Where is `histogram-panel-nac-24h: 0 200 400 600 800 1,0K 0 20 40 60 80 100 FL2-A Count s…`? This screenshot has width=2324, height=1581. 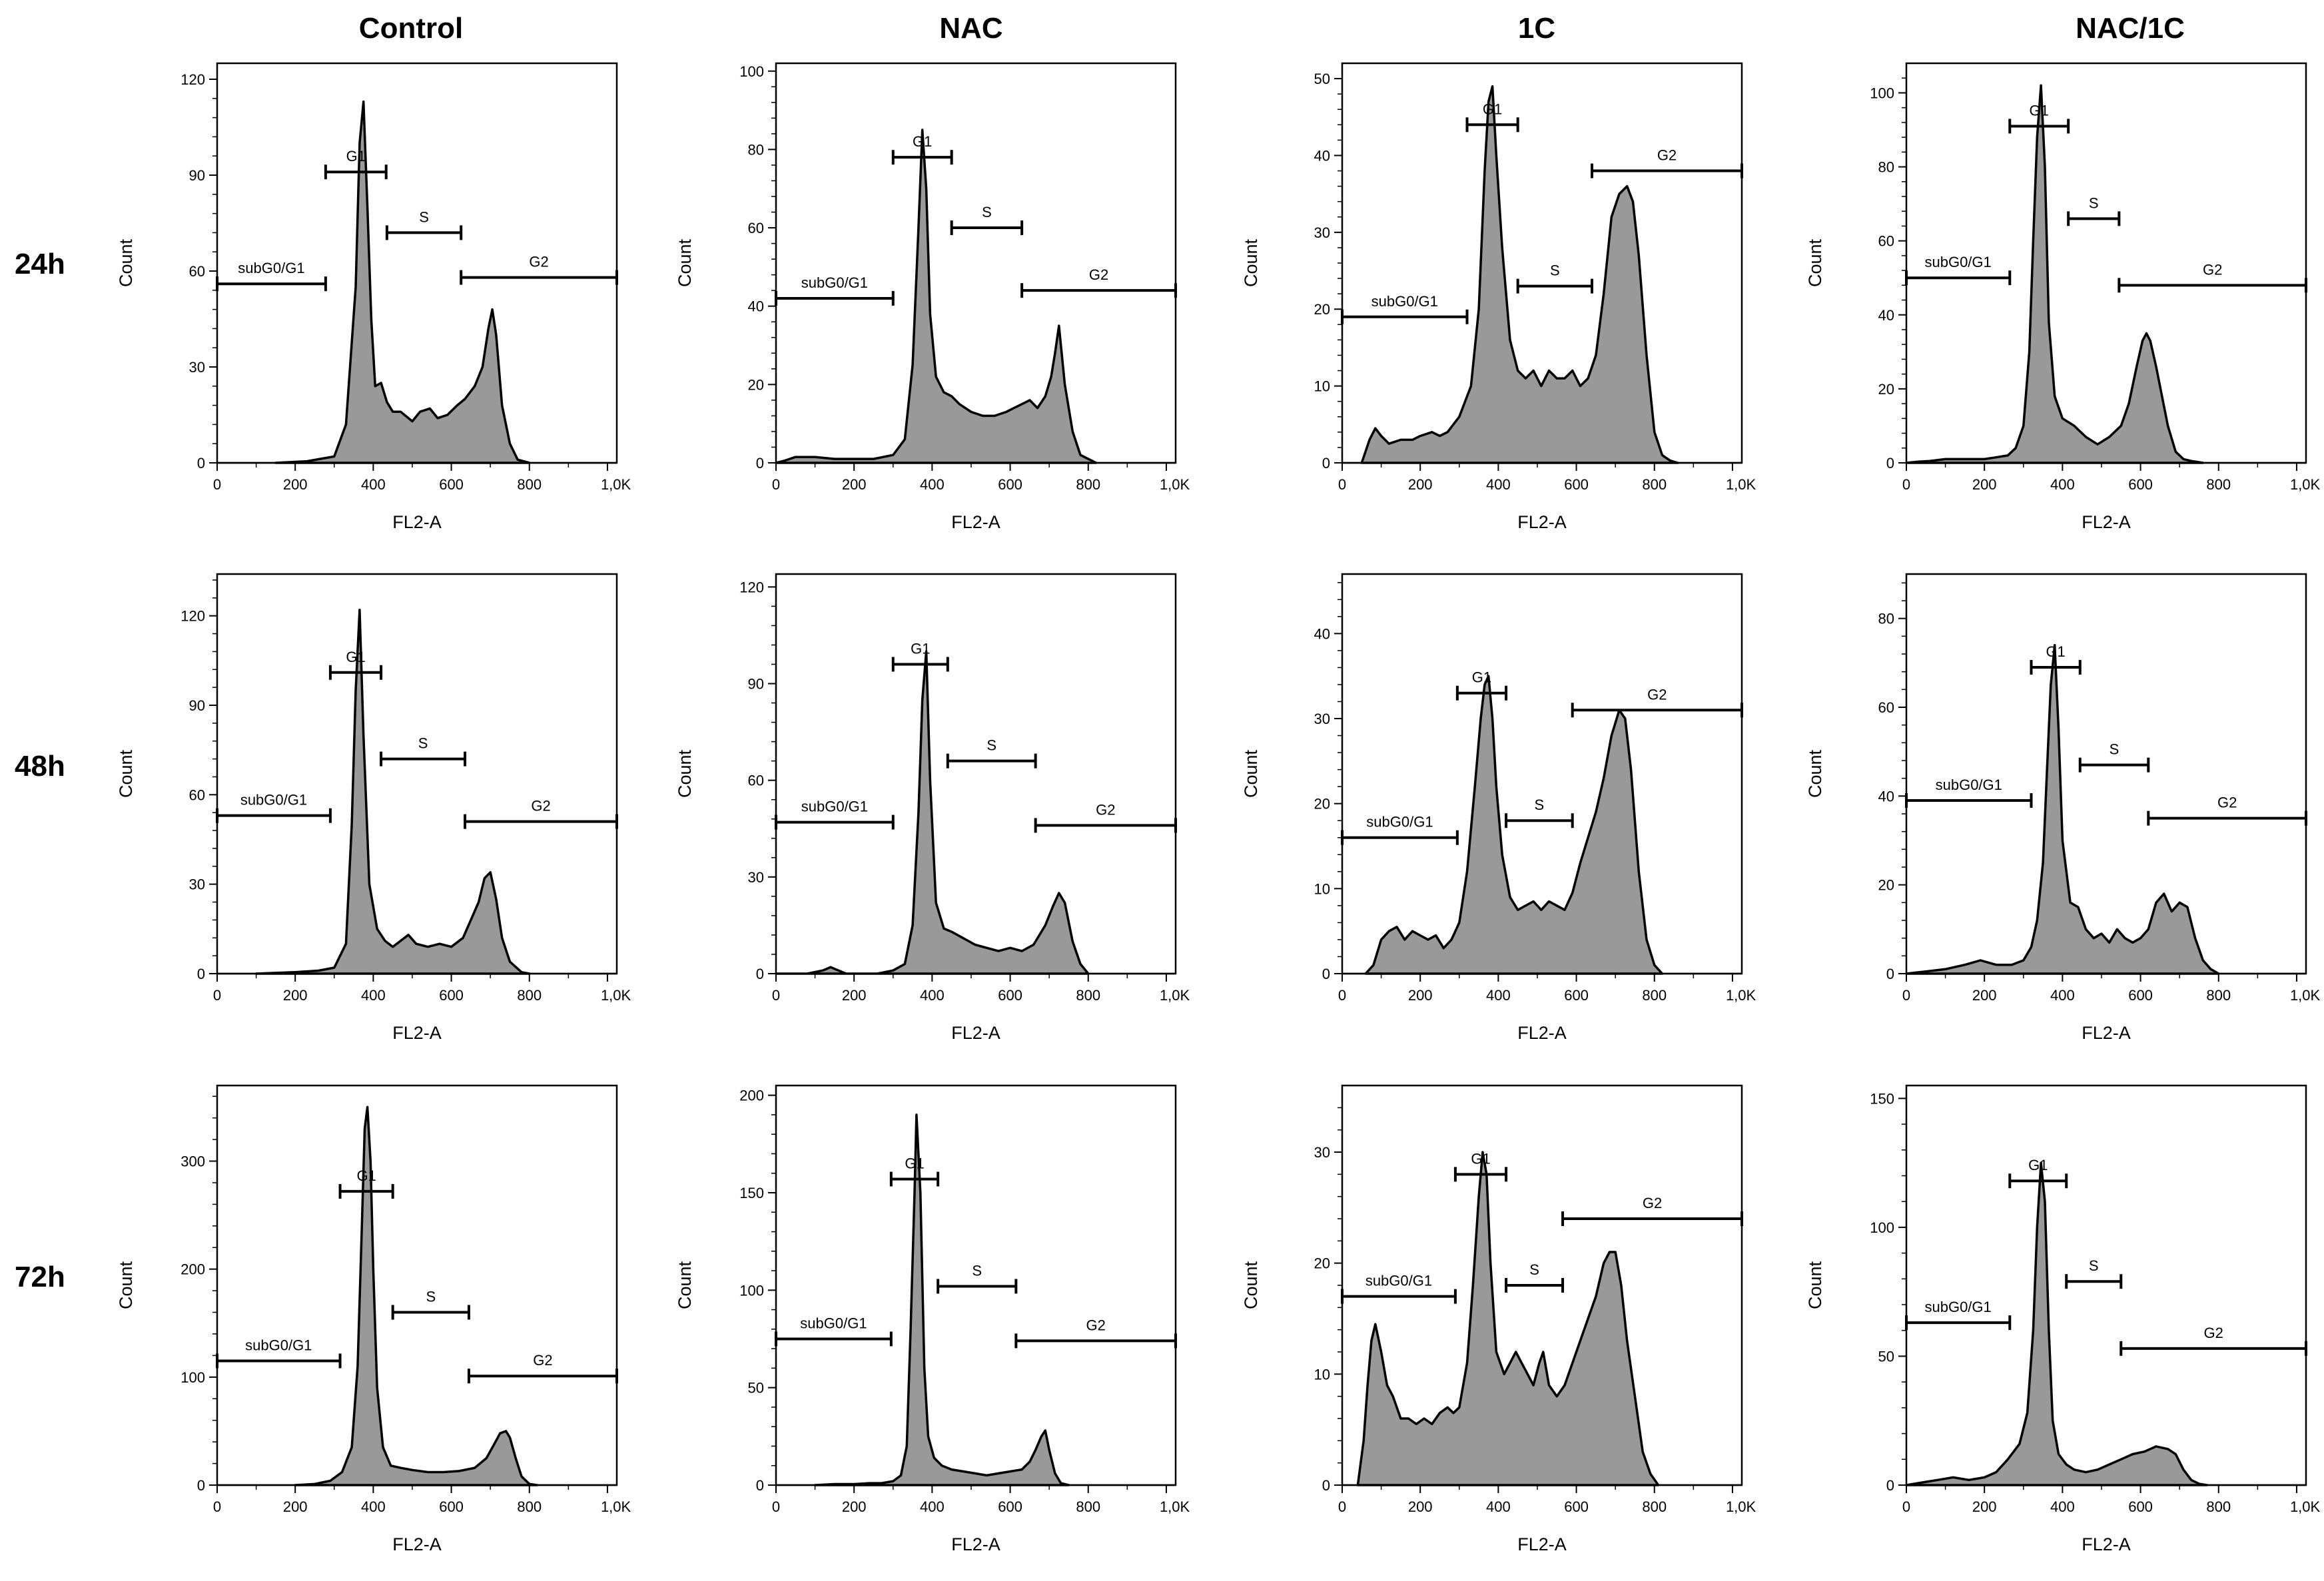
histogram-panel-nac-24h: 0 200 400 600 800 1,0K 0 20 40 60 80 100 FL2-A Count s… is located at coordinates (932, 297).